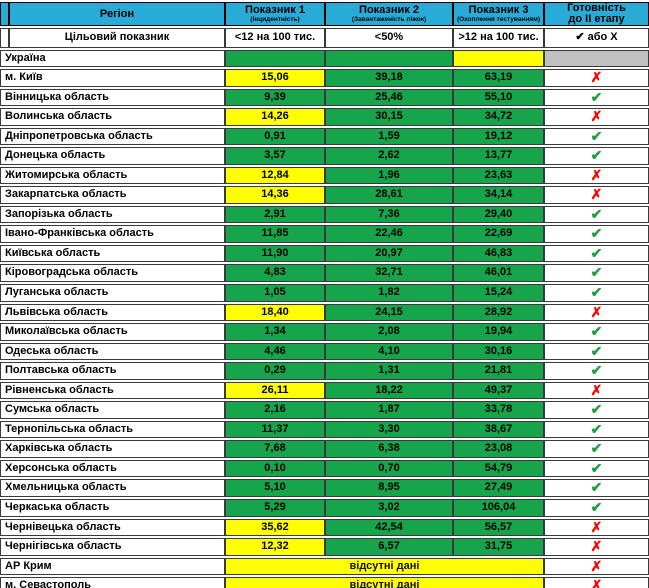  What do you see at coordinates (498, 449) in the screenshot?
I see `indicator3-cell: 23,08` at bounding box center [498, 449].